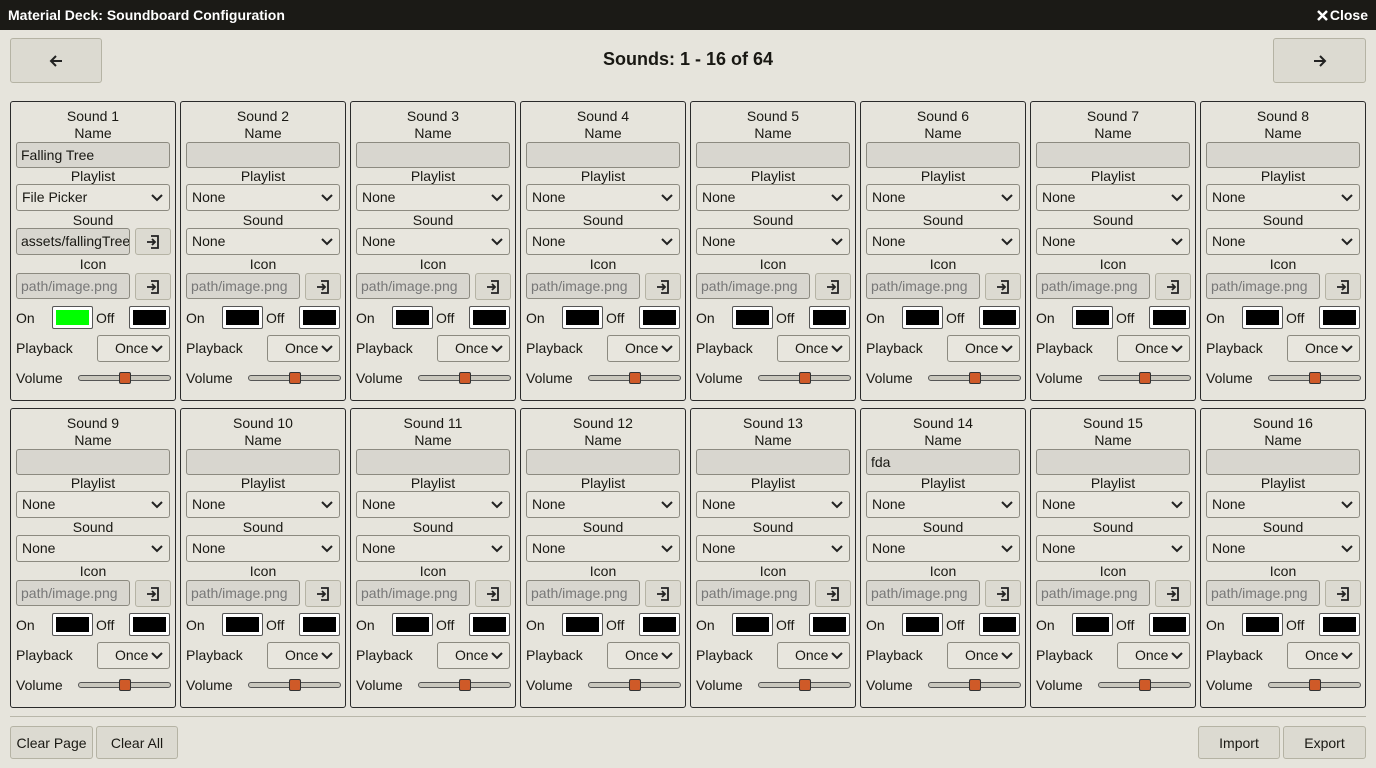 This screenshot has height=768, width=1376. Describe the element at coordinates (1319, 60) in the screenshot. I see `next-button` at that location.